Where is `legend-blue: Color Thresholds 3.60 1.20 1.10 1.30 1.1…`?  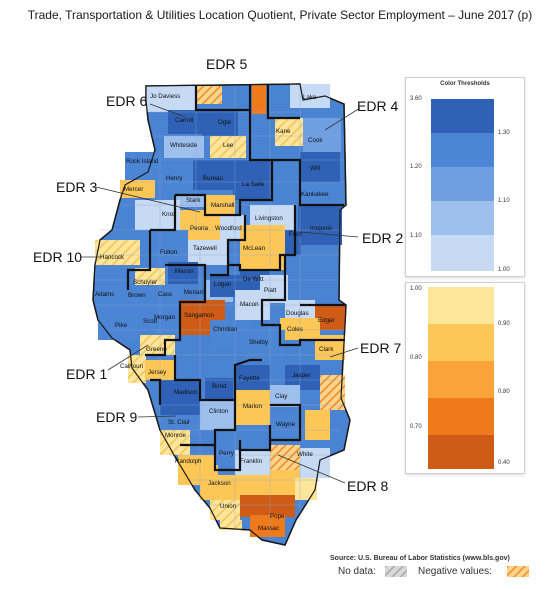
legend-blue: Color Thresholds 3.60 1.20 1.10 1.30 1.1… is located at coordinates (465, 177).